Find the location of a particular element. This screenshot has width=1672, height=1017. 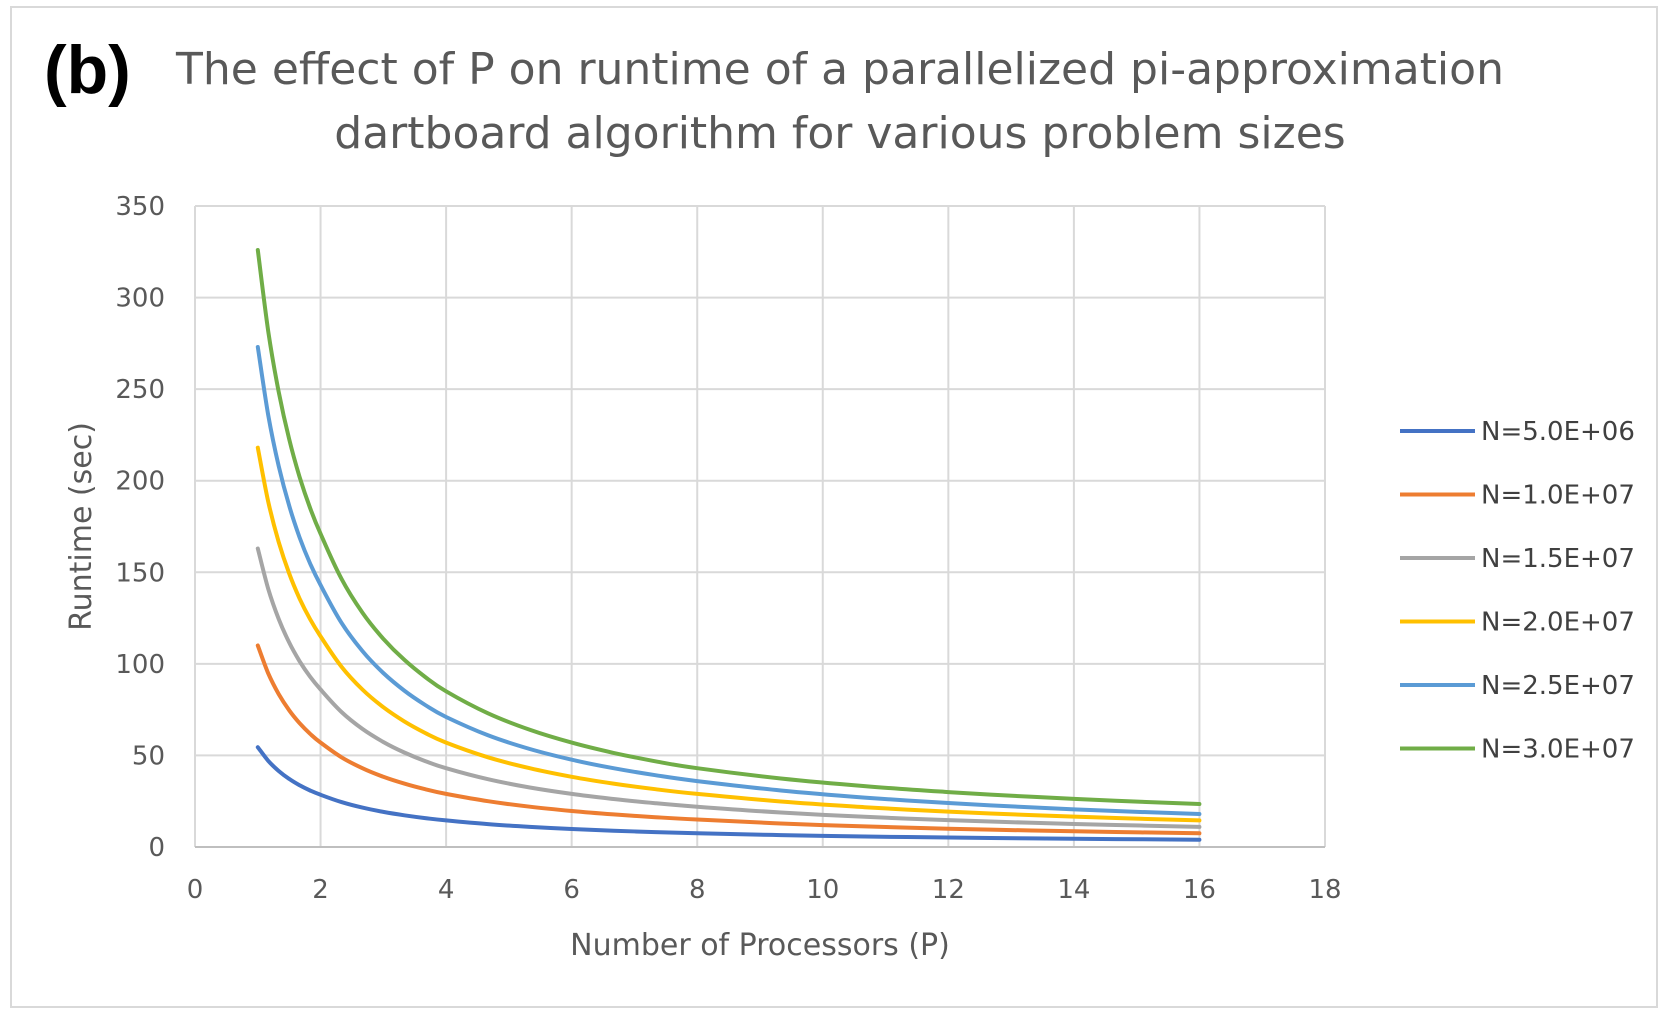

legend-label: N=1.5E+07 is located at coordinates (1558, 559).